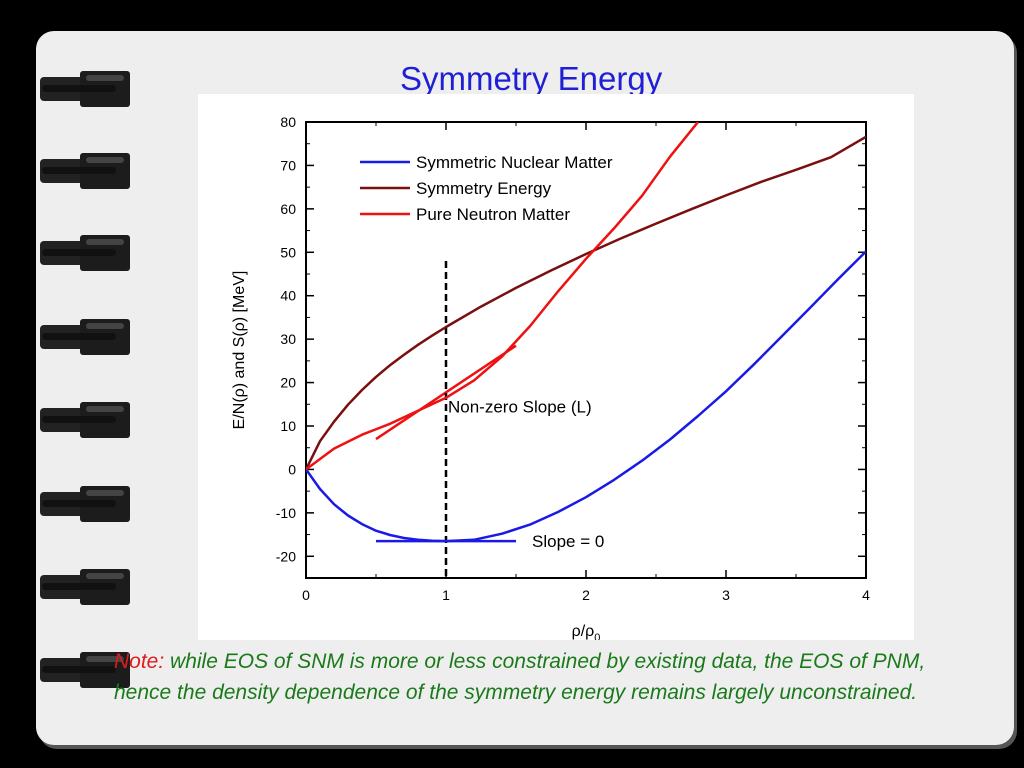 The image size is (1024, 768). What do you see at coordinates (288, 122) in the screenshot?
I see `y-tick-label: 80` at bounding box center [288, 122].